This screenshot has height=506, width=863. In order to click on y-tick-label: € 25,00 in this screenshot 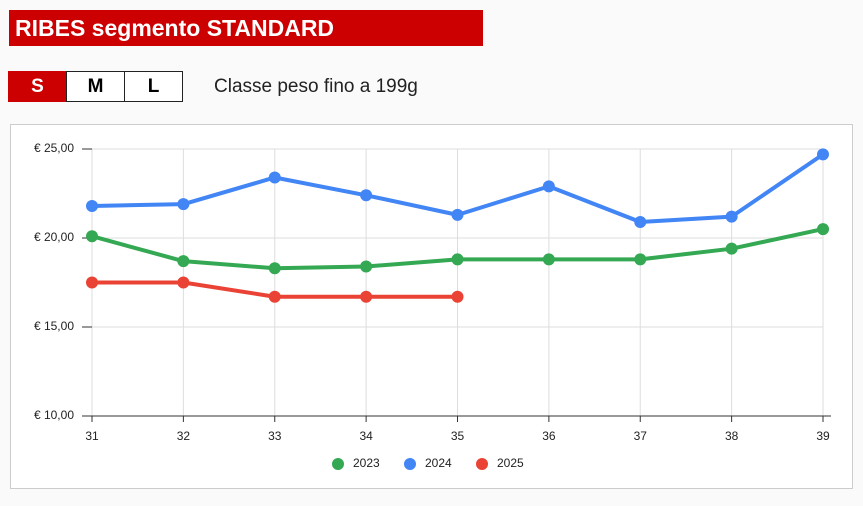, I will do `click(54, 148)`.